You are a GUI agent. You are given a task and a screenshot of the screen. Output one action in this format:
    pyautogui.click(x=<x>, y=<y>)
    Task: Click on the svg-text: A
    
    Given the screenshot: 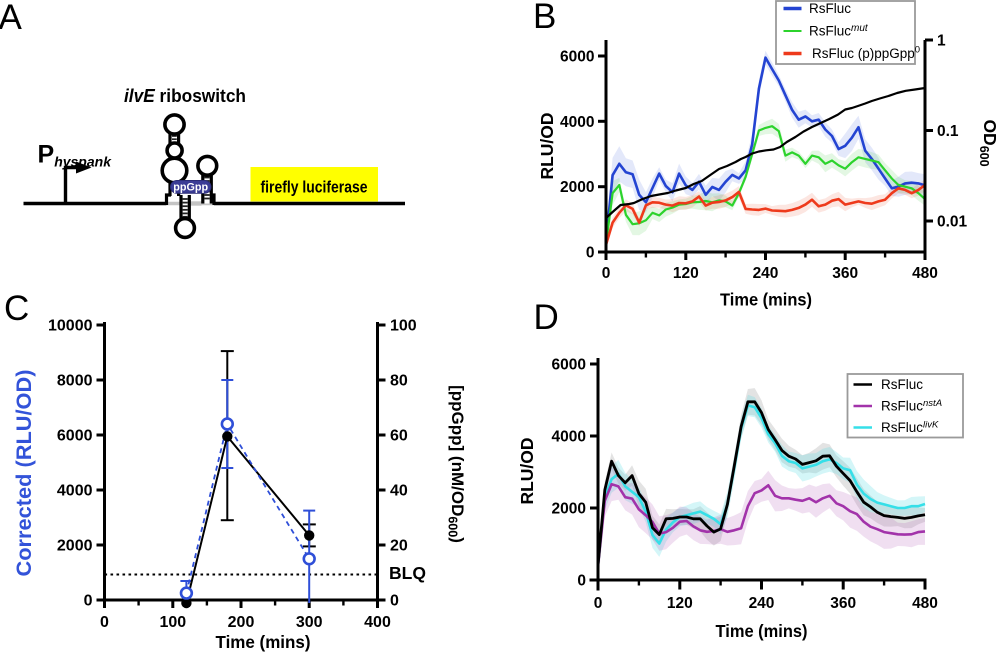 What is the action you would take?
    pyautogui.click(x=11, y=18)
    